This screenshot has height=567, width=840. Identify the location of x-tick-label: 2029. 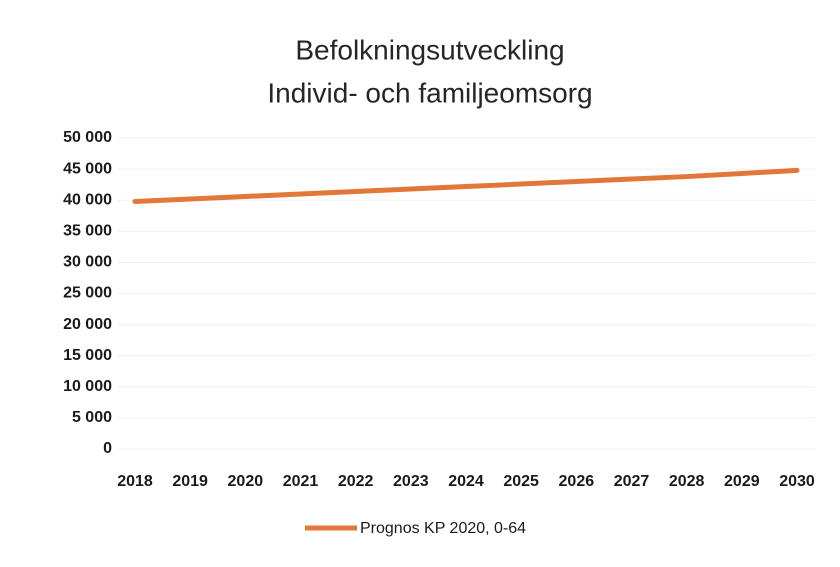
(742, 481).